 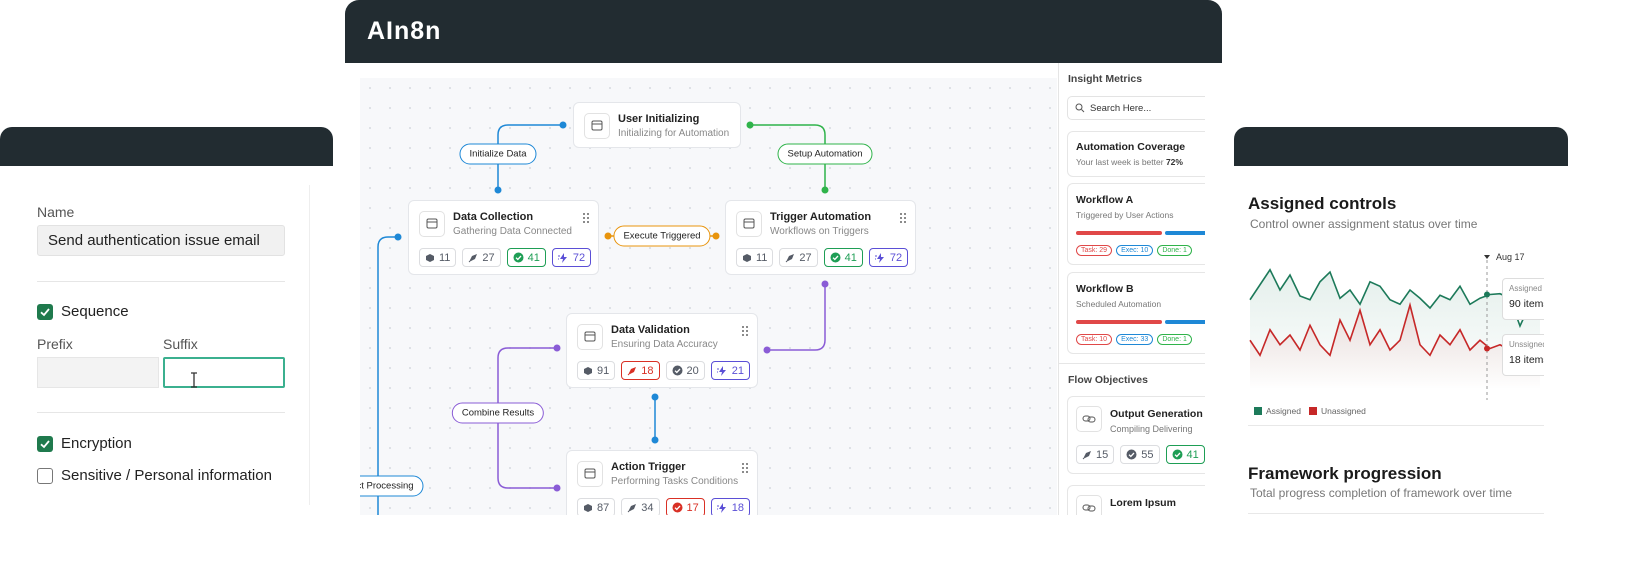 I want to click on search-icon, so click(x=1080, y=108).